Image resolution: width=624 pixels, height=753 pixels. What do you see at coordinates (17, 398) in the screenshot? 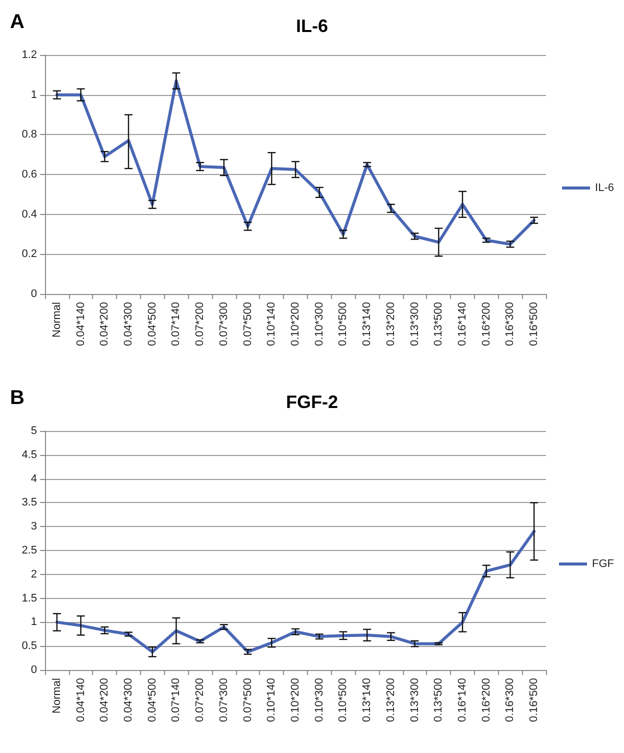
I see `text: B` at bounding box center [17, 398].